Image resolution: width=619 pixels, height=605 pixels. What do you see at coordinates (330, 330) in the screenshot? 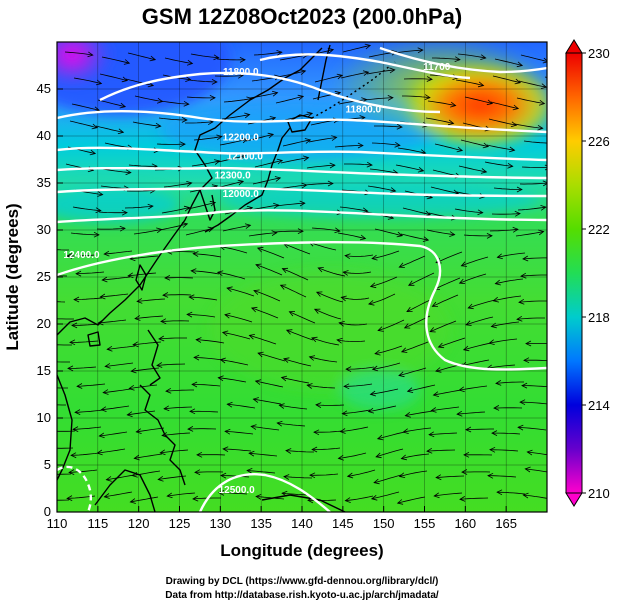
I see `light-green-patch` at bounding box center [330, 330].